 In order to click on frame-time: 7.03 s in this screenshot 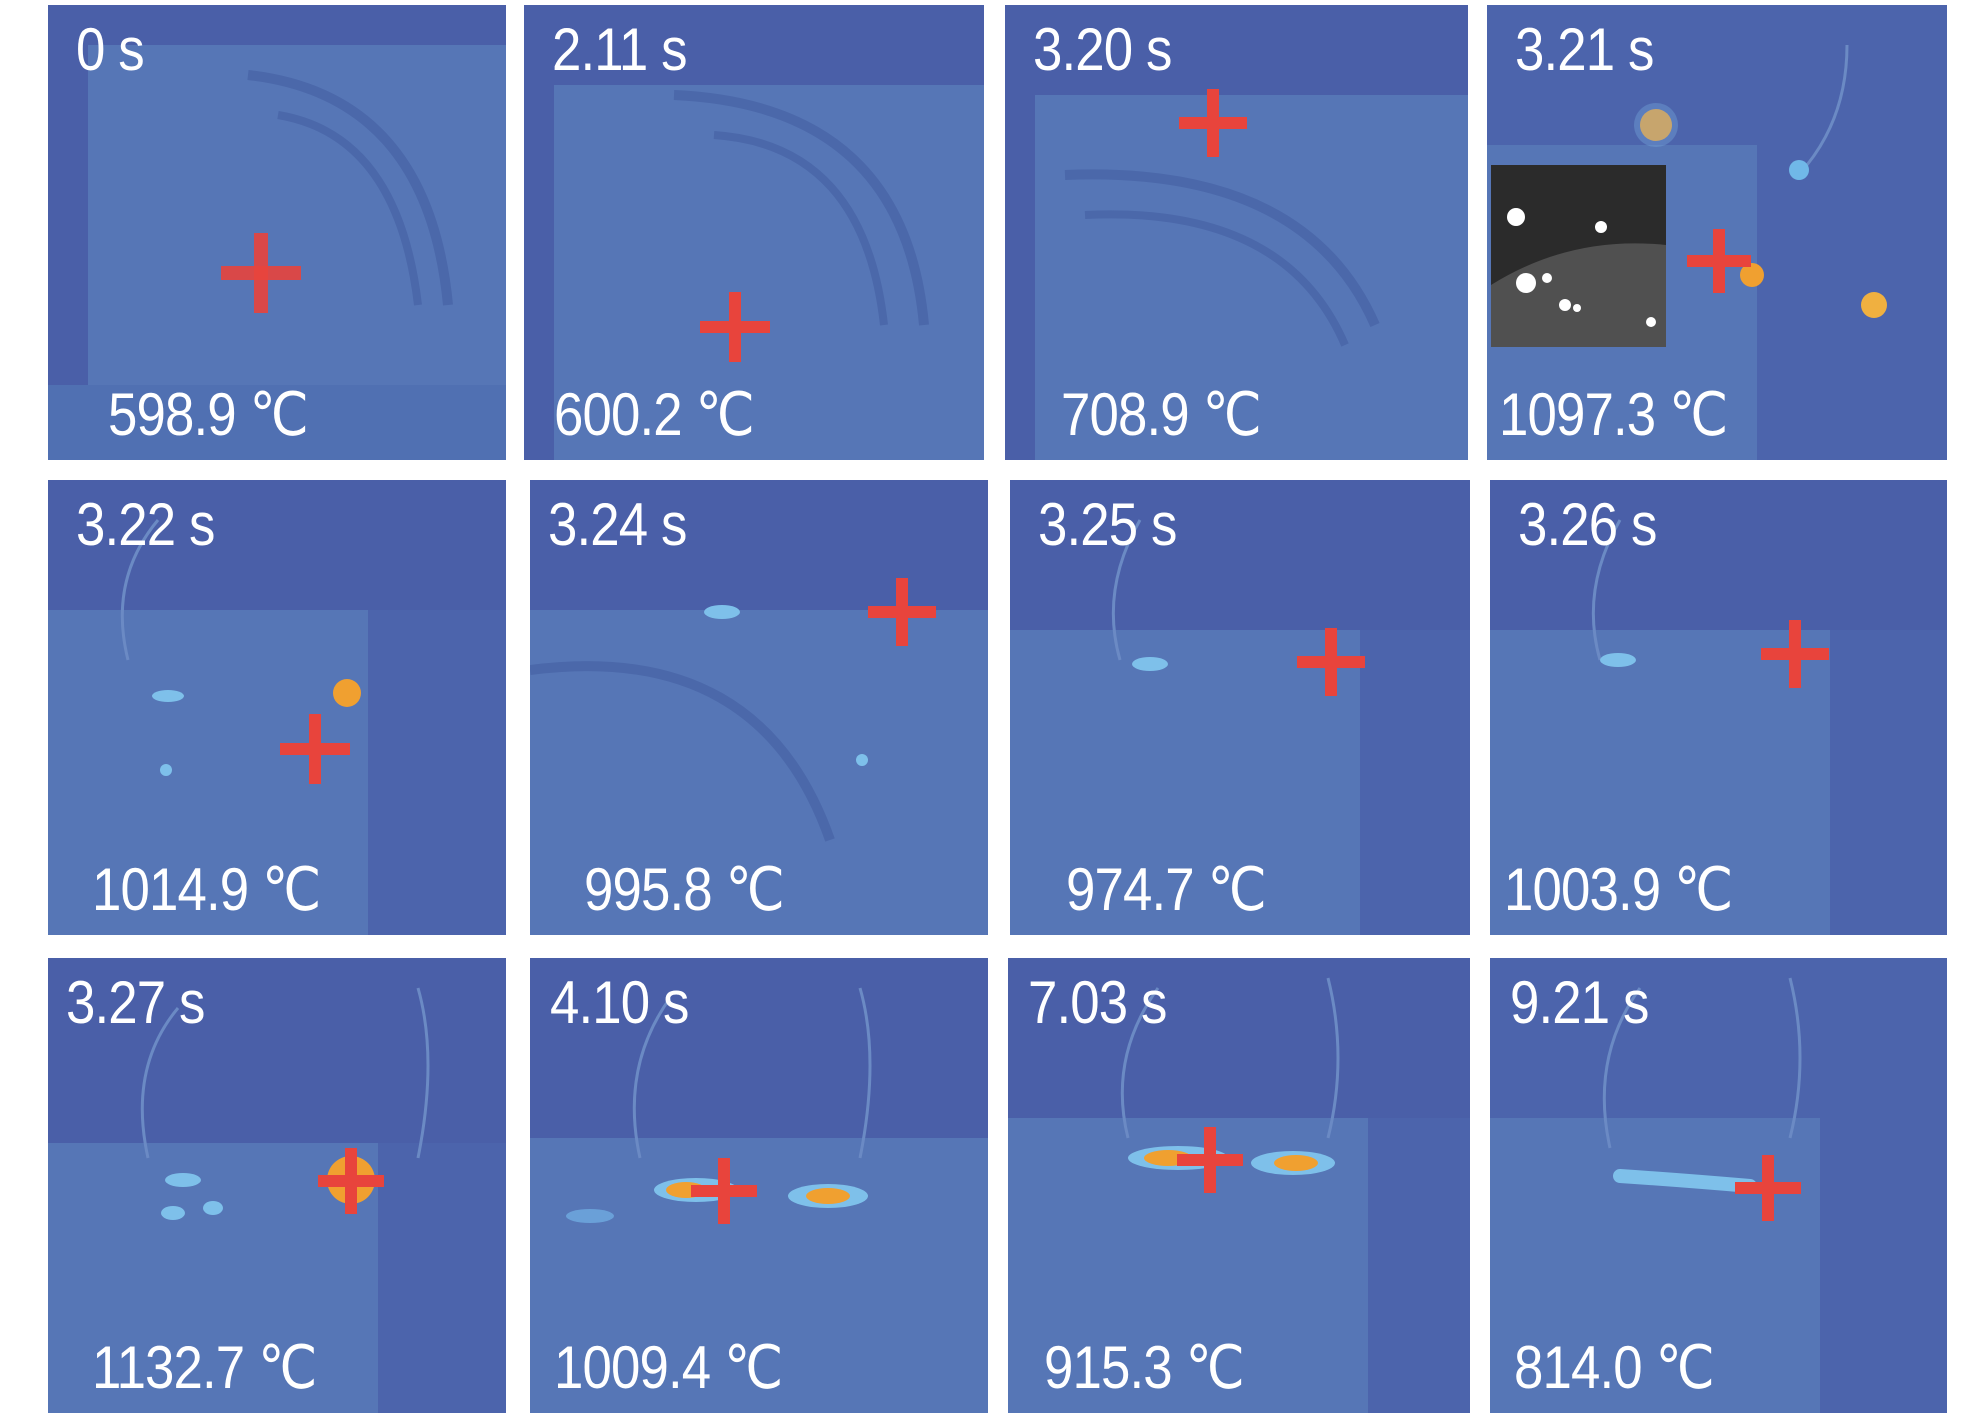, I will do `click(1097, 1002)`.